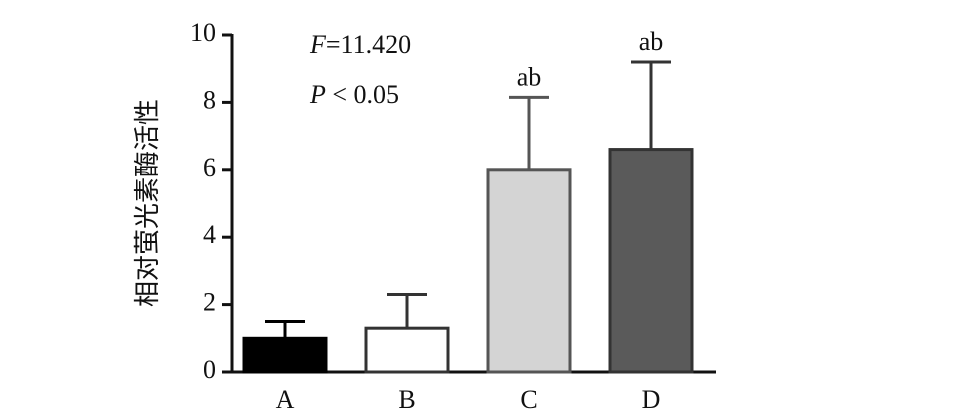  Describe the element at coordinates (203, 32) in the screenshot. I see `y-tick-label: 10` at that location.